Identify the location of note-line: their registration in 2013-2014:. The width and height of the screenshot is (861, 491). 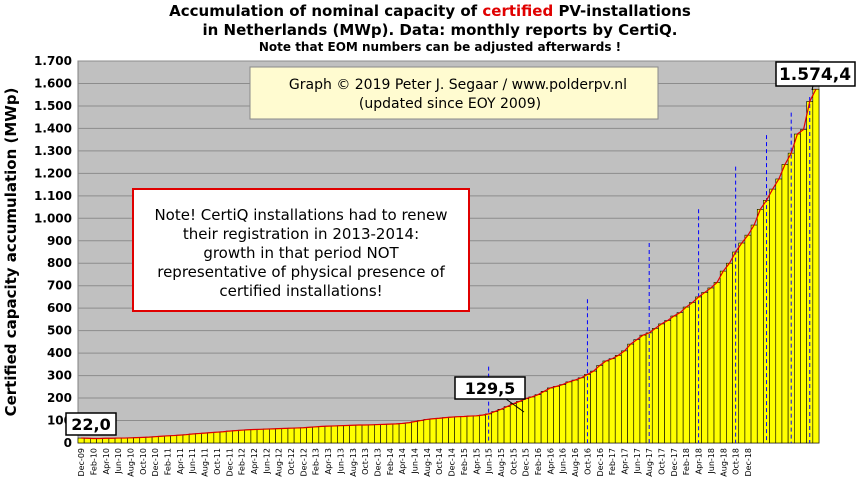
(301, 234).